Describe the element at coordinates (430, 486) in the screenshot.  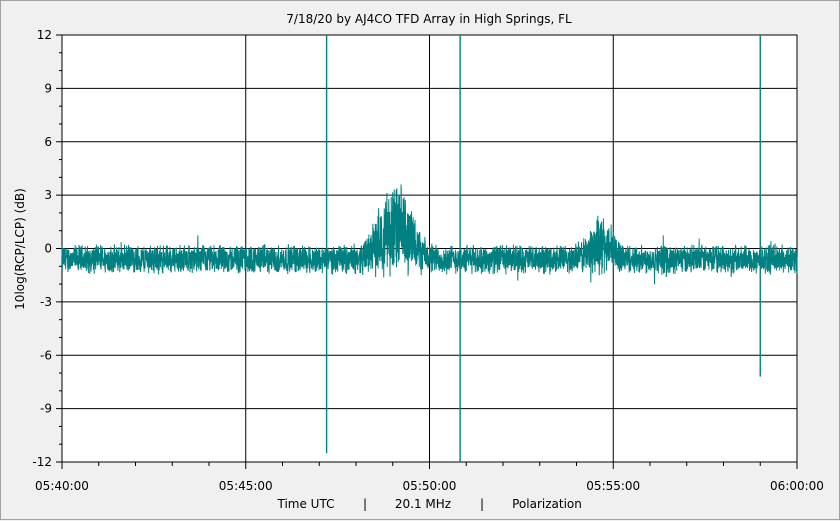
I see `x-tick-label: 05:50:00` at that location.